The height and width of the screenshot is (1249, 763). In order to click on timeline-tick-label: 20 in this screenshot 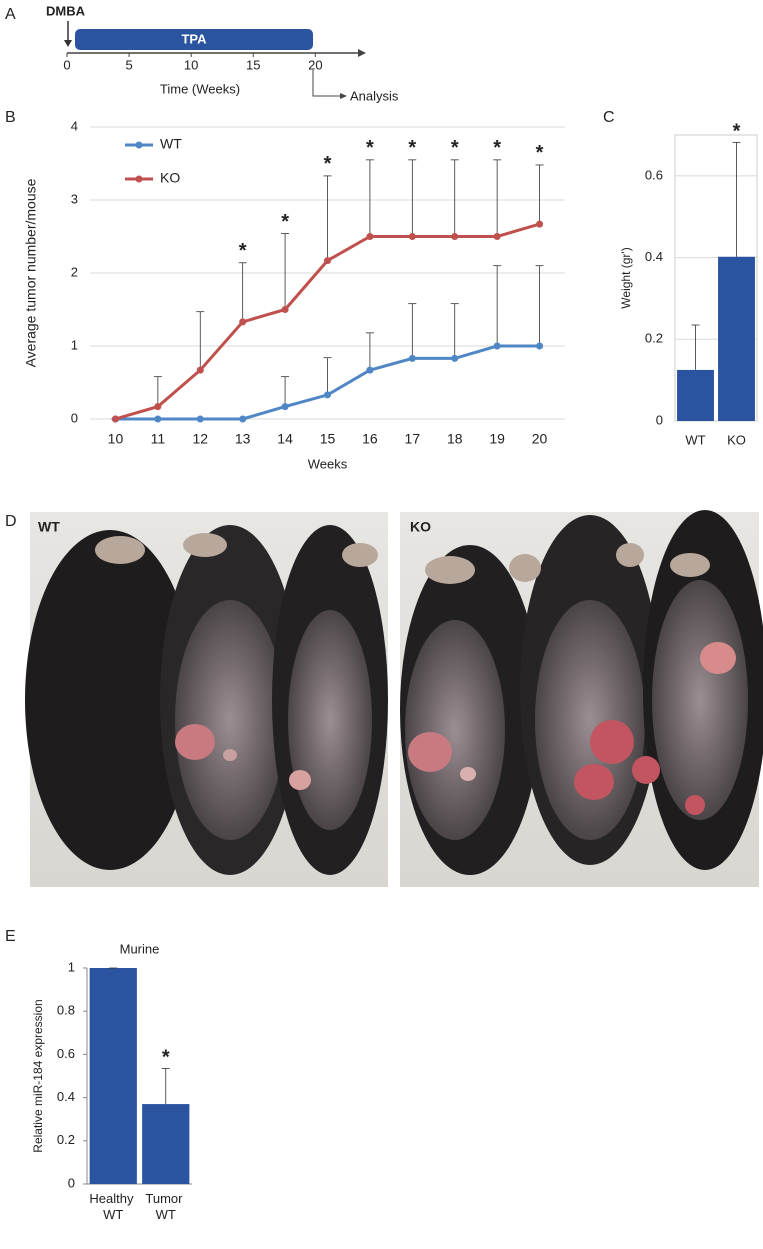, I will do `click(315, 64)`.